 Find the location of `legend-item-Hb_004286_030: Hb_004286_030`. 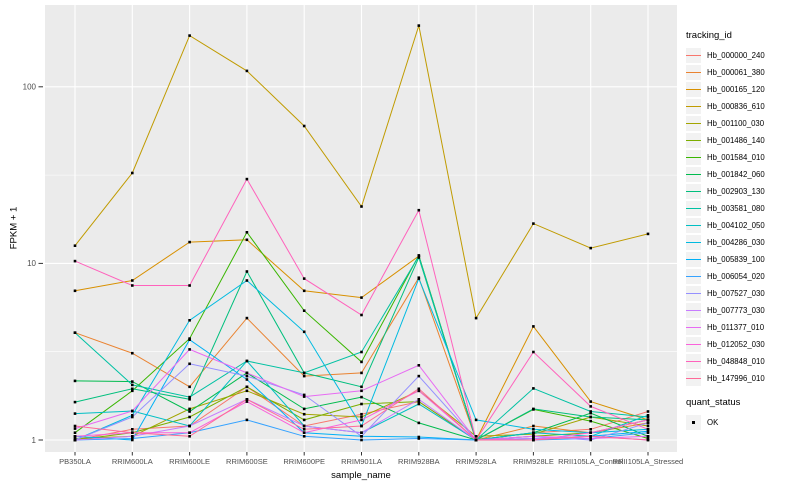

legend-item-Hb_004286_030: Hb_004286_030 is located at coordinates (742, 242).